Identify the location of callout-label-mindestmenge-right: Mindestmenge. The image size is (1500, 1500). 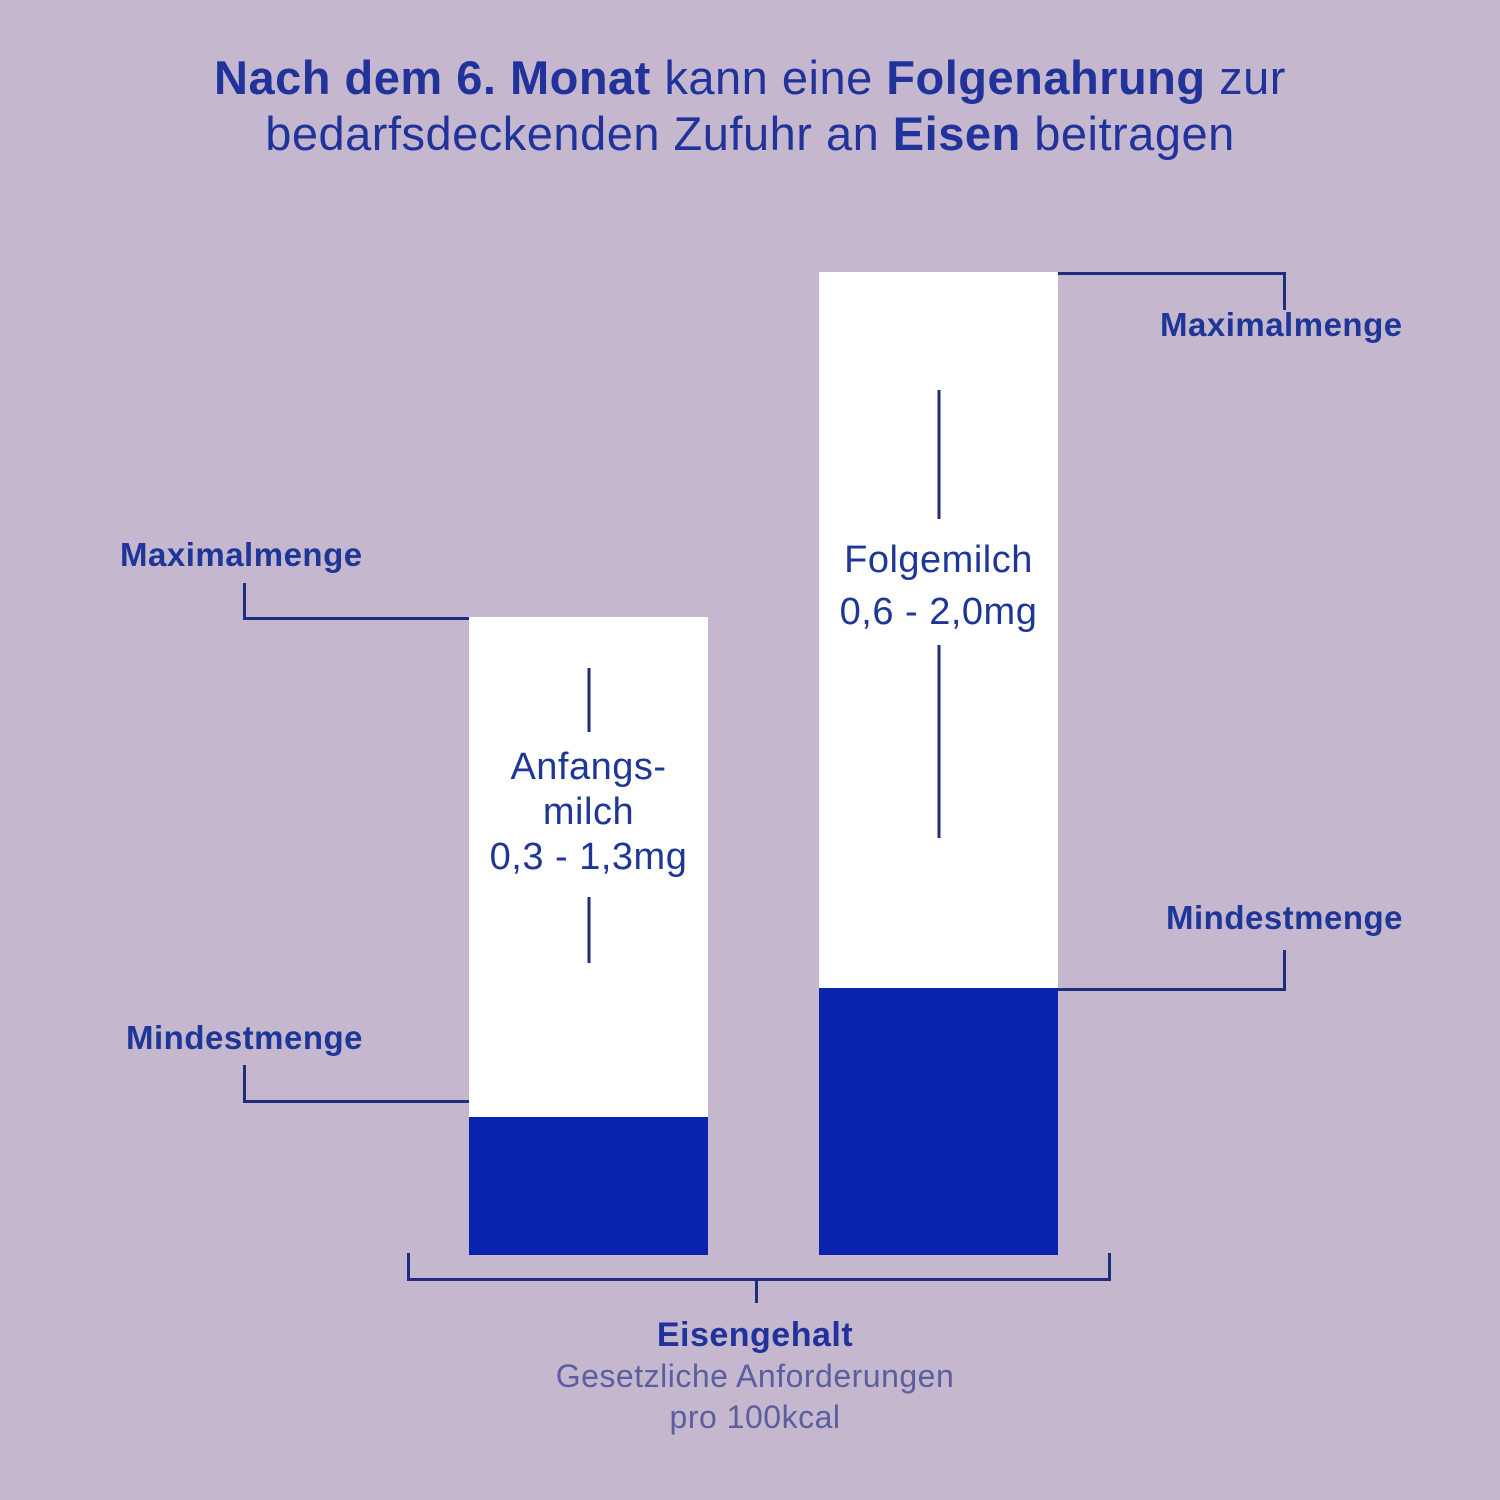
(1285, 917).